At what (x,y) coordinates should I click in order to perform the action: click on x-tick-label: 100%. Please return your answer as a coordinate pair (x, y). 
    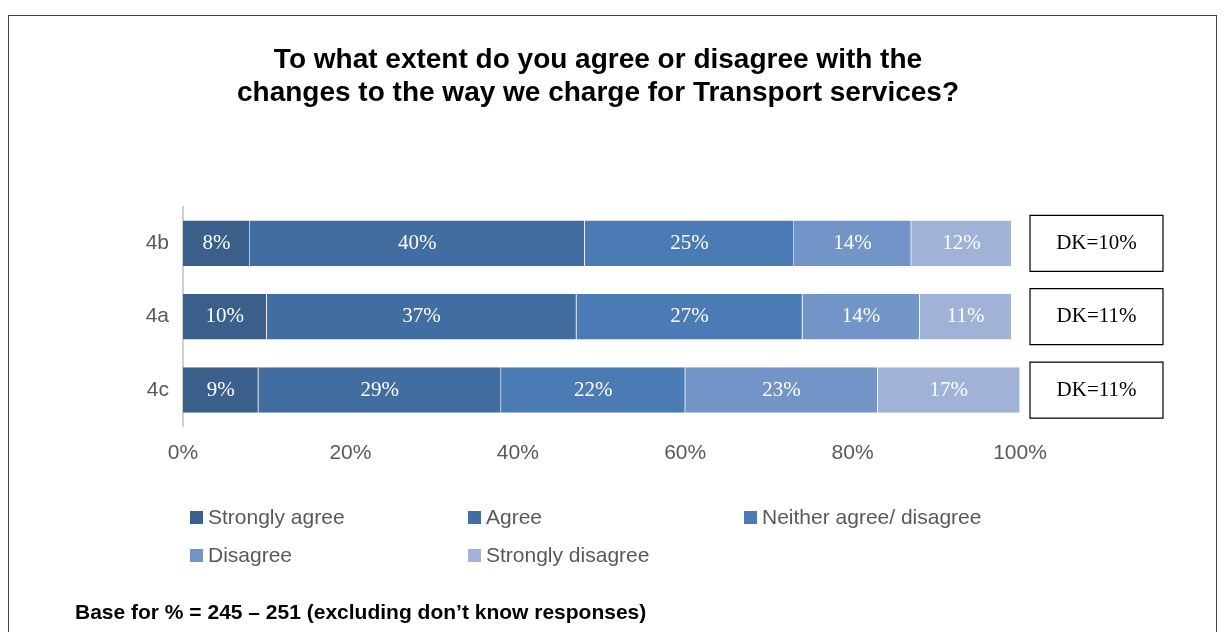
    Looking at the image, I should click on (1020, 452).